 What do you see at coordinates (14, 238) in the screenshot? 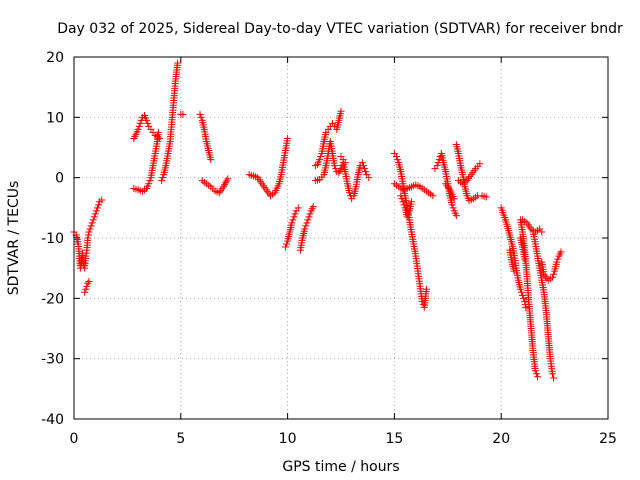
I see `y-axis-label: SDTVAR / TECUs` at bounding box center [14, 238].